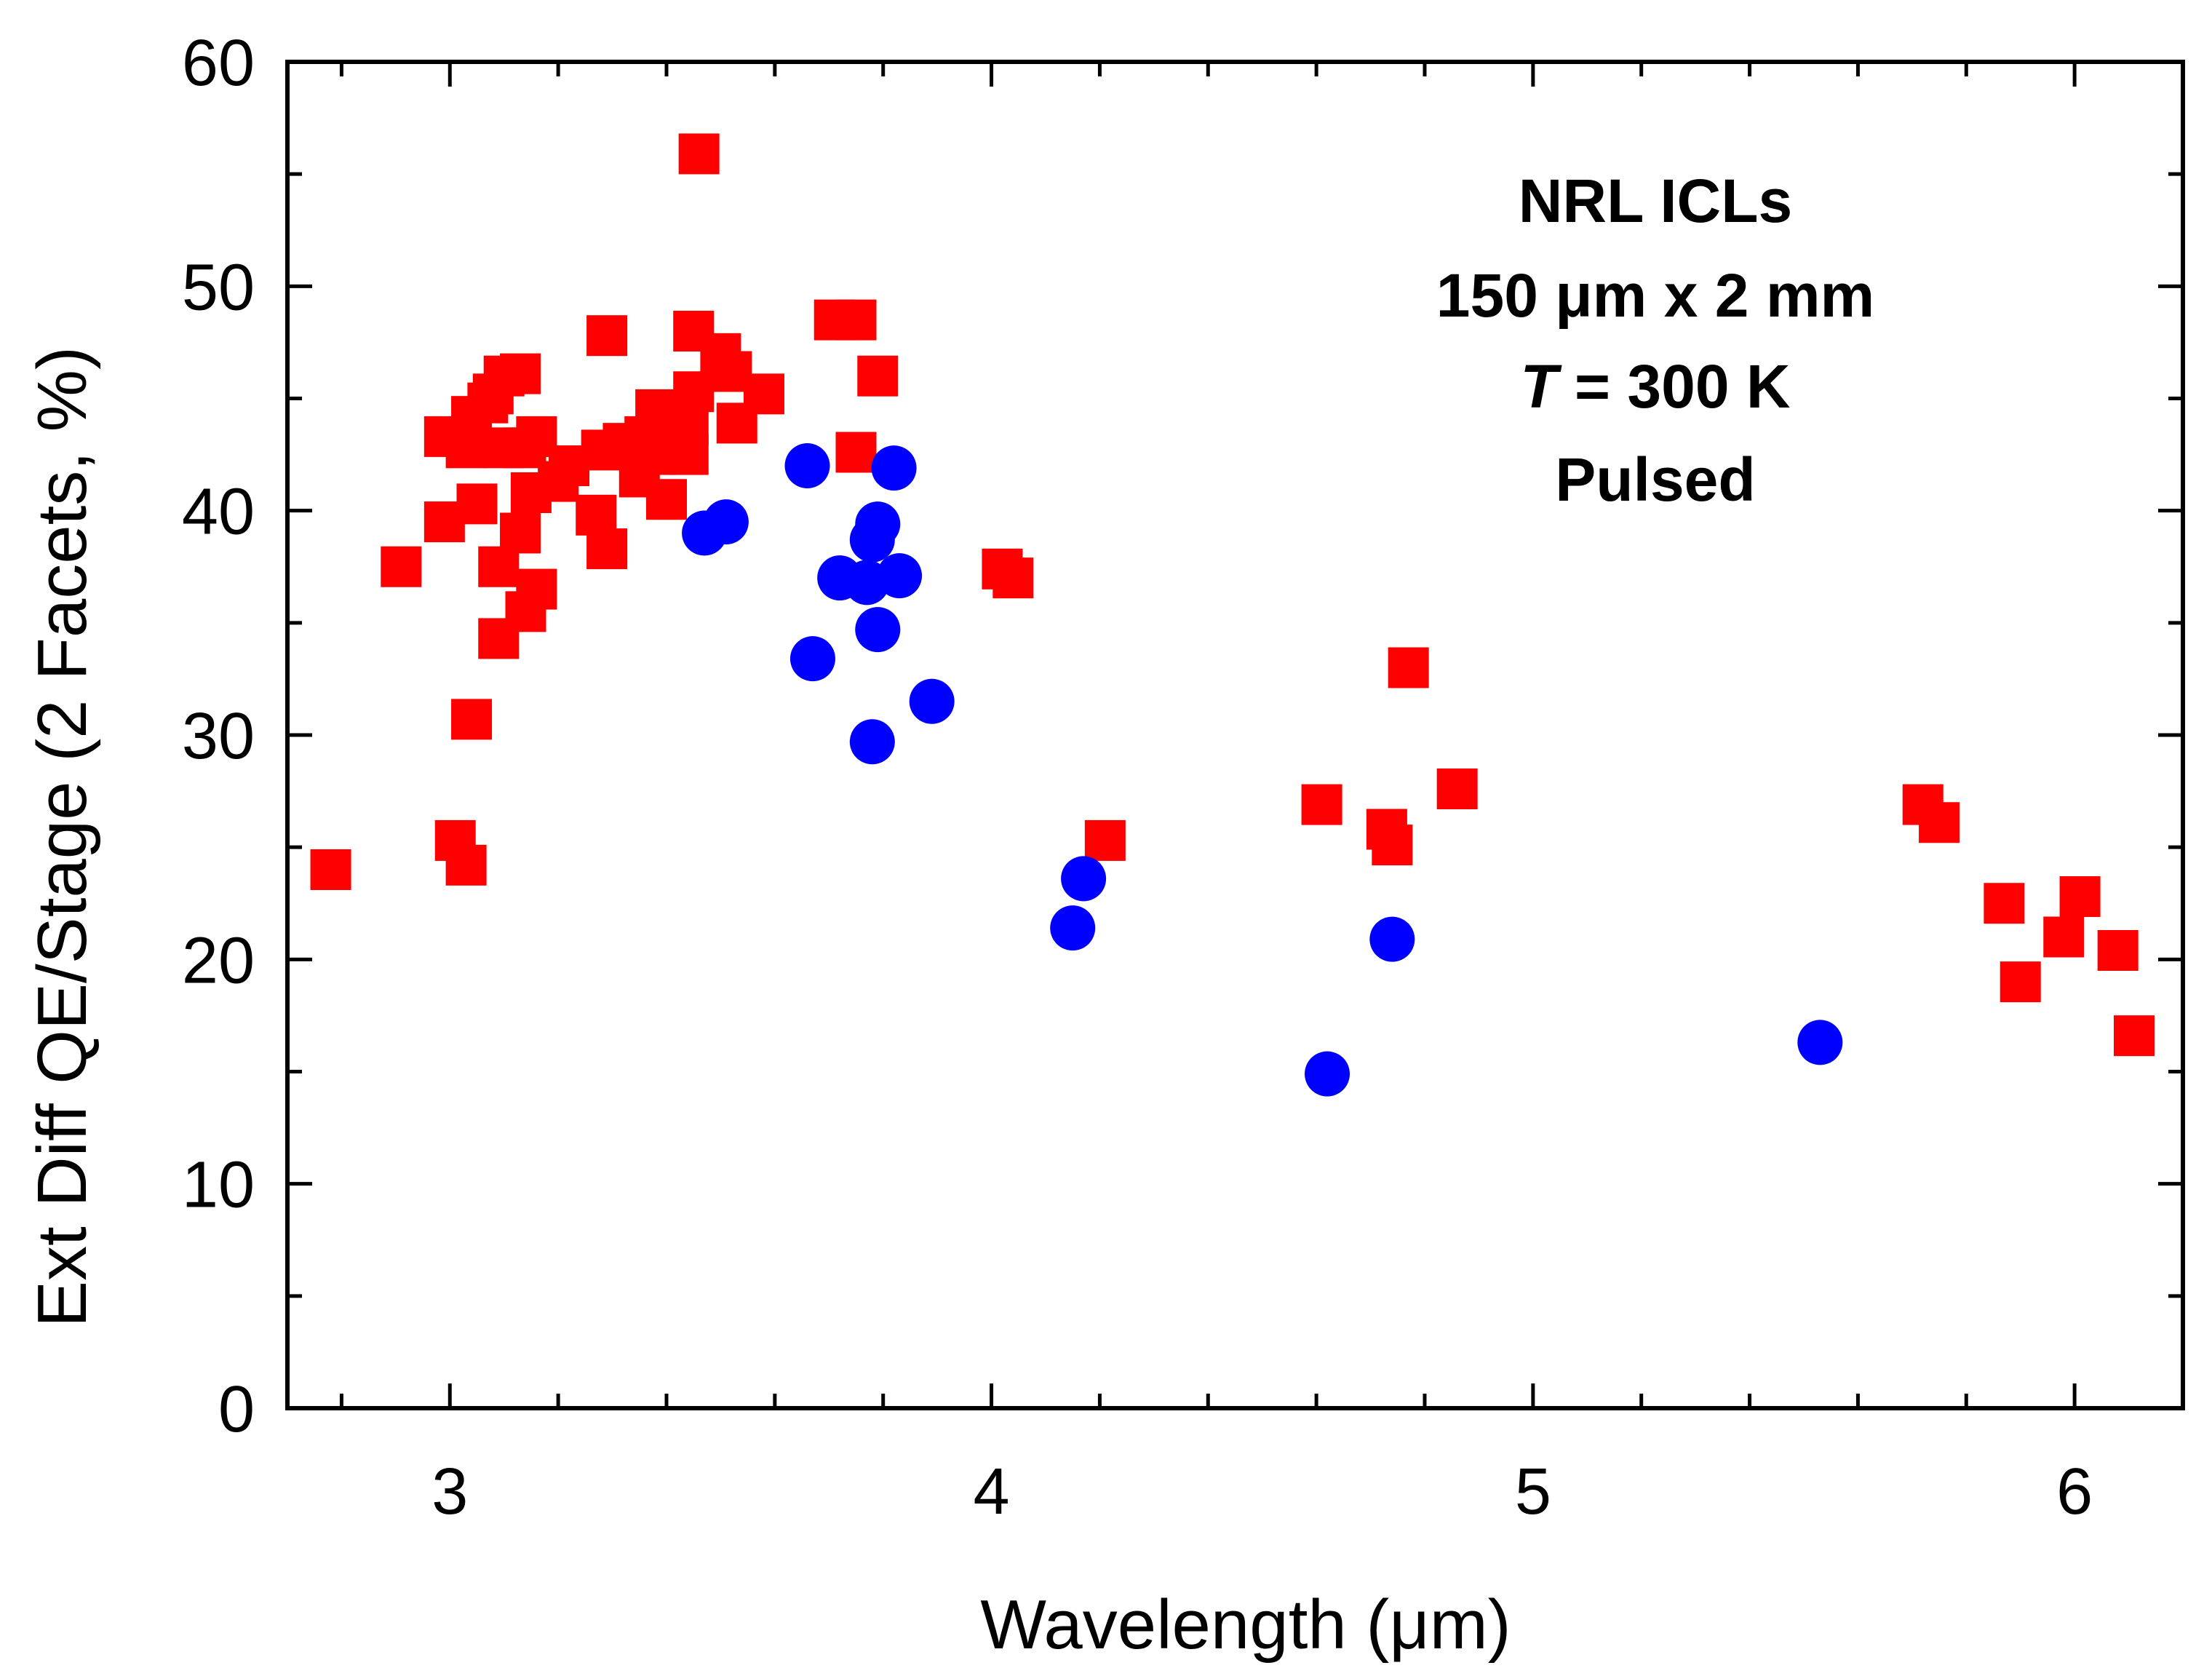 The width and height of the screenshot is (2212, 1668). I want to click on y-tick-label: 40, so click(218, 512).